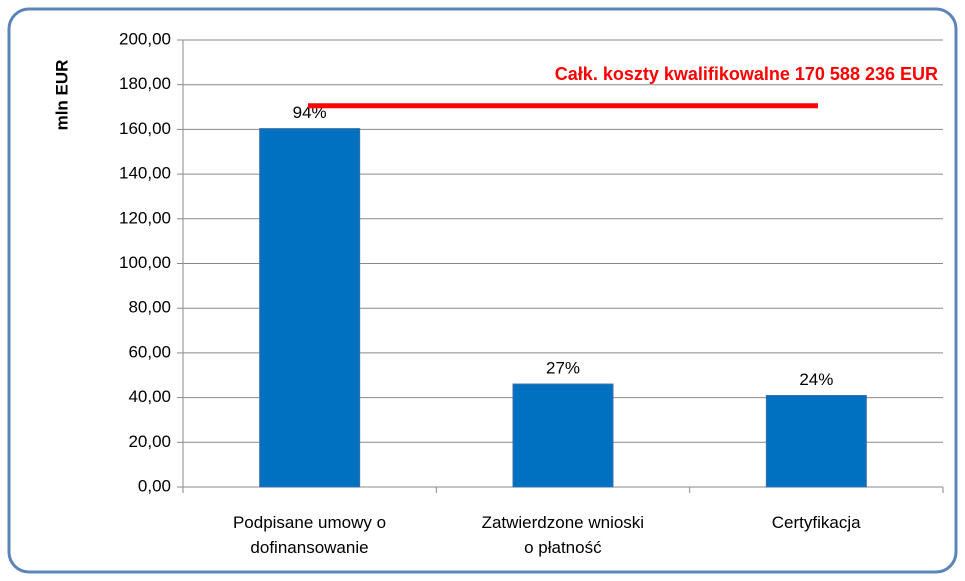  I want to click on y-tick-label: 100,00, so click(145, 262).